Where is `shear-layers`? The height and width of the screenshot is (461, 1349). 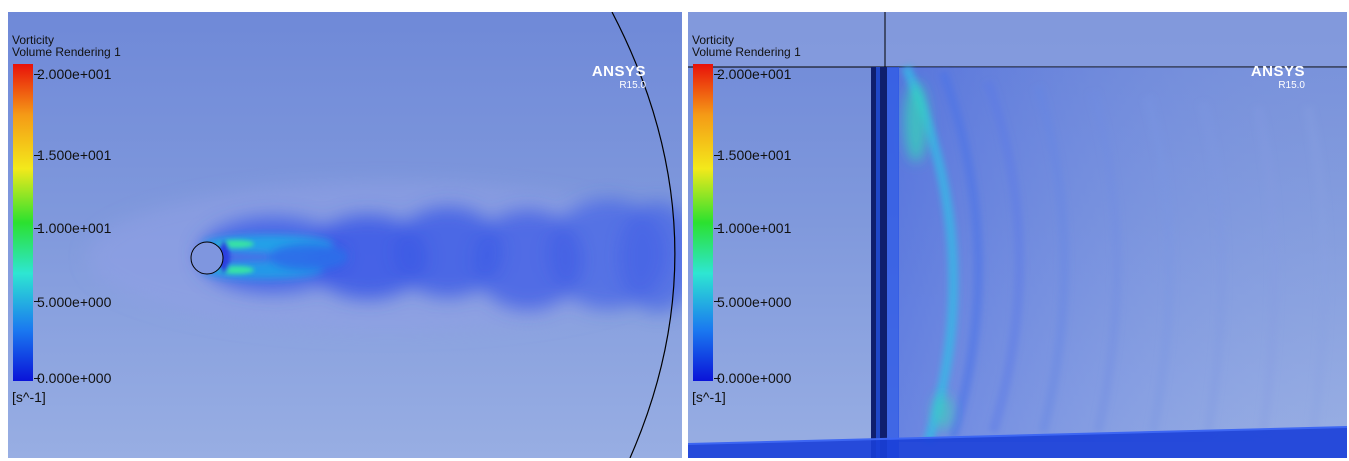
shear-layers is located at coordinates (275, 257).